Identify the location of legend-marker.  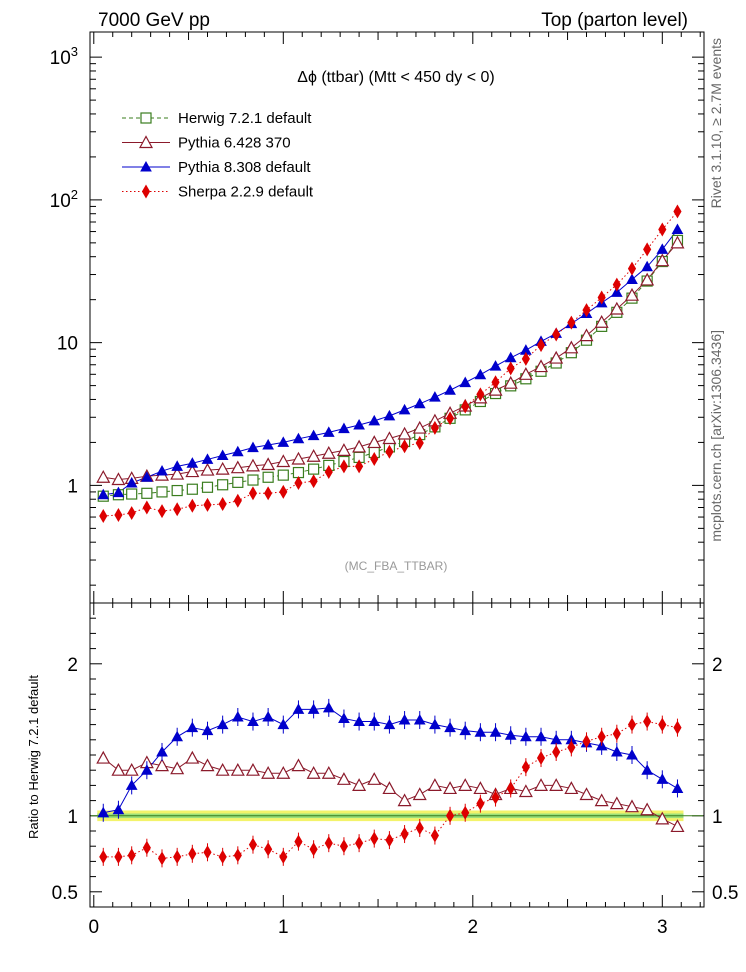
(146, 166).